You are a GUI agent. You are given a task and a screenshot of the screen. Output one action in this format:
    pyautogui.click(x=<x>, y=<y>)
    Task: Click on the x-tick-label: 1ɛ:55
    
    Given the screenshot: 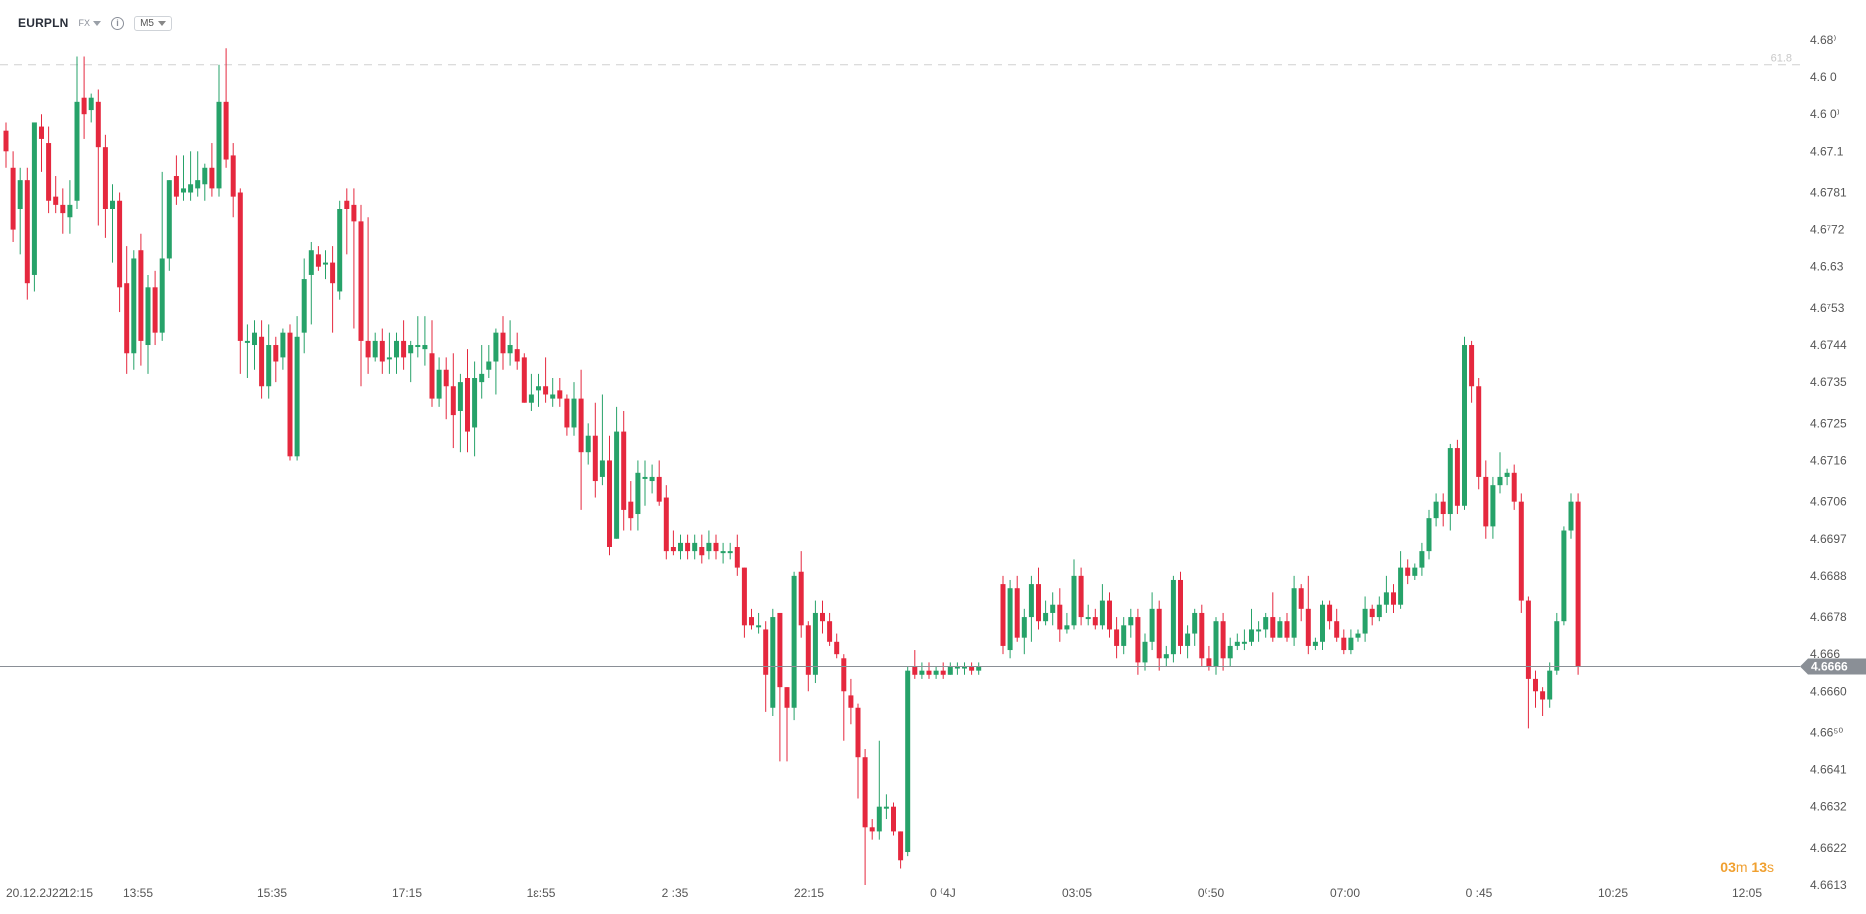 What is the action you would take?
    pyautogui.click(x=541, y=893)
    